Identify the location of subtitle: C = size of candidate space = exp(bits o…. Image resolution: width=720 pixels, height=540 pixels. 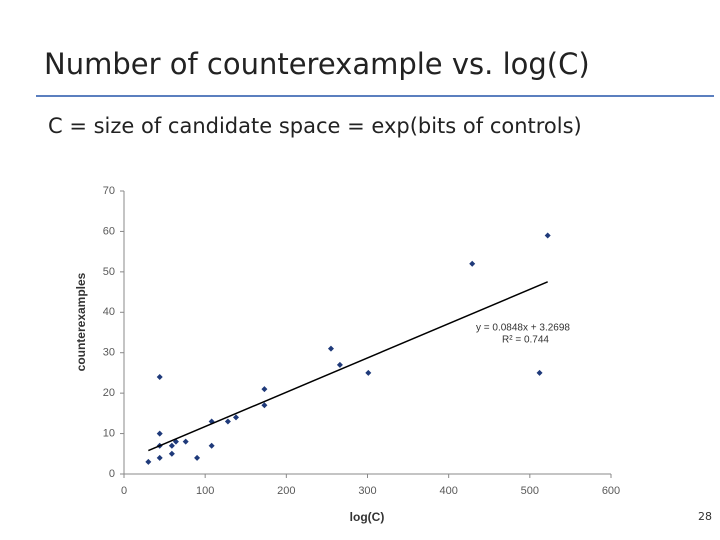
(315, 126).